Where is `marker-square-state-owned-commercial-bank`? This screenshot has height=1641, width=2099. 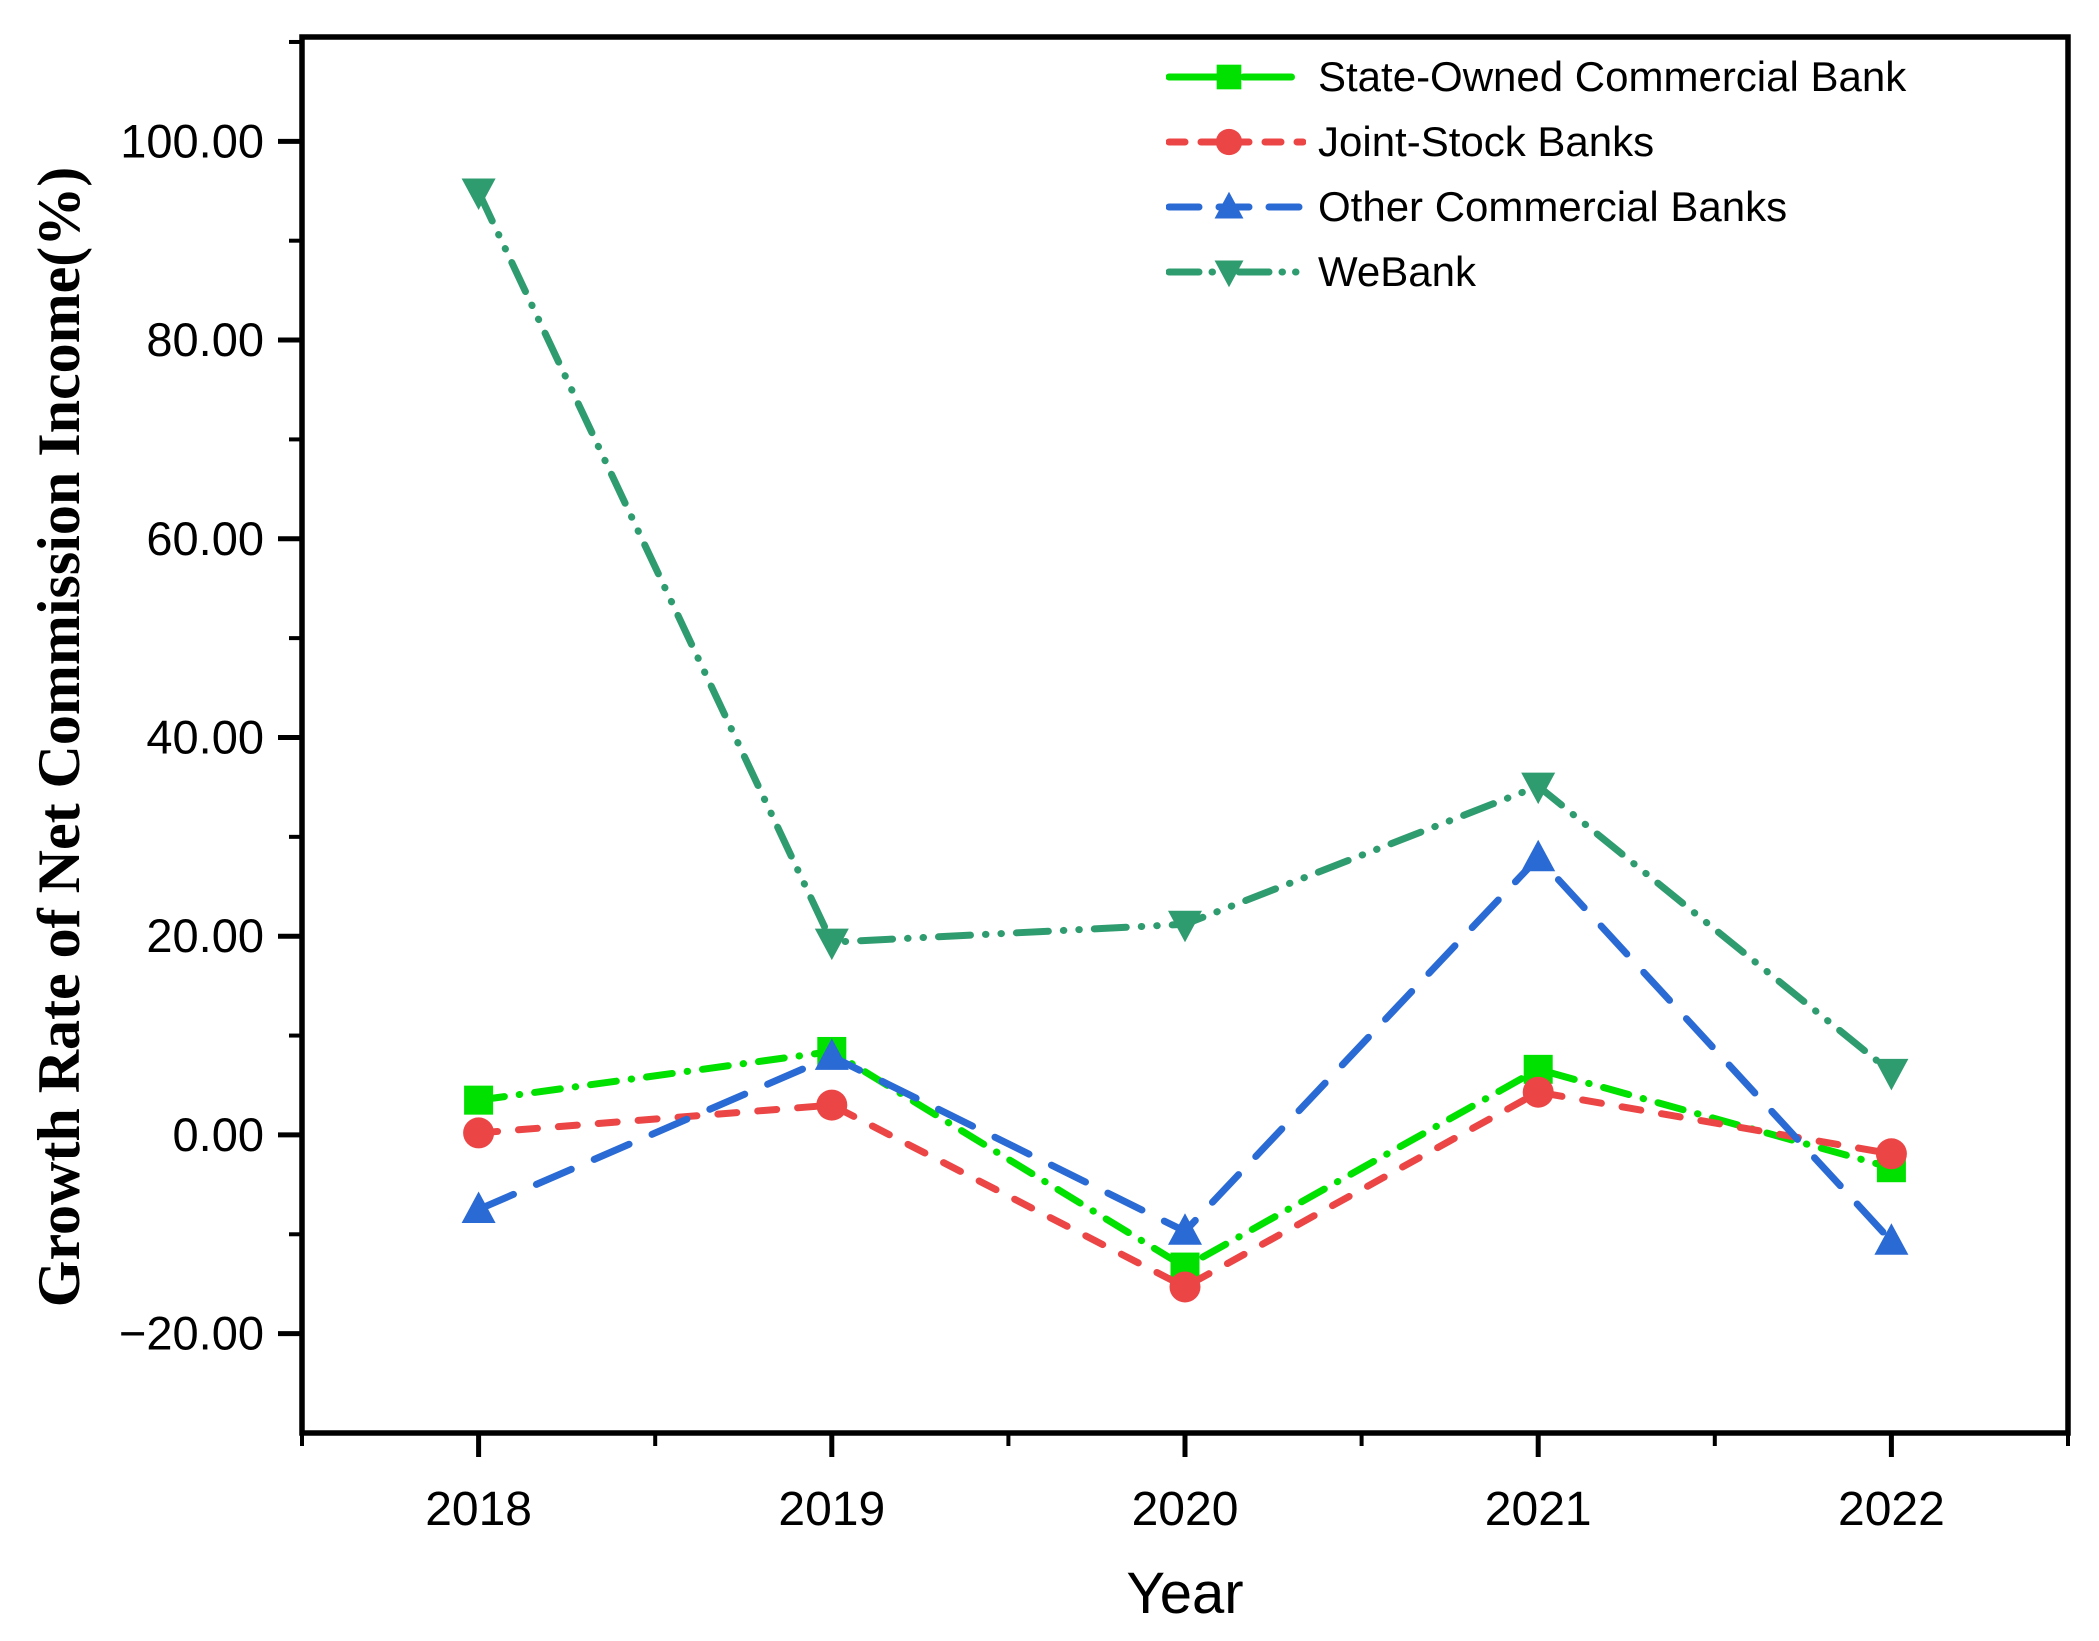 marker-square-state-owned-commercial-bank is located at coordinates (479, 1100).